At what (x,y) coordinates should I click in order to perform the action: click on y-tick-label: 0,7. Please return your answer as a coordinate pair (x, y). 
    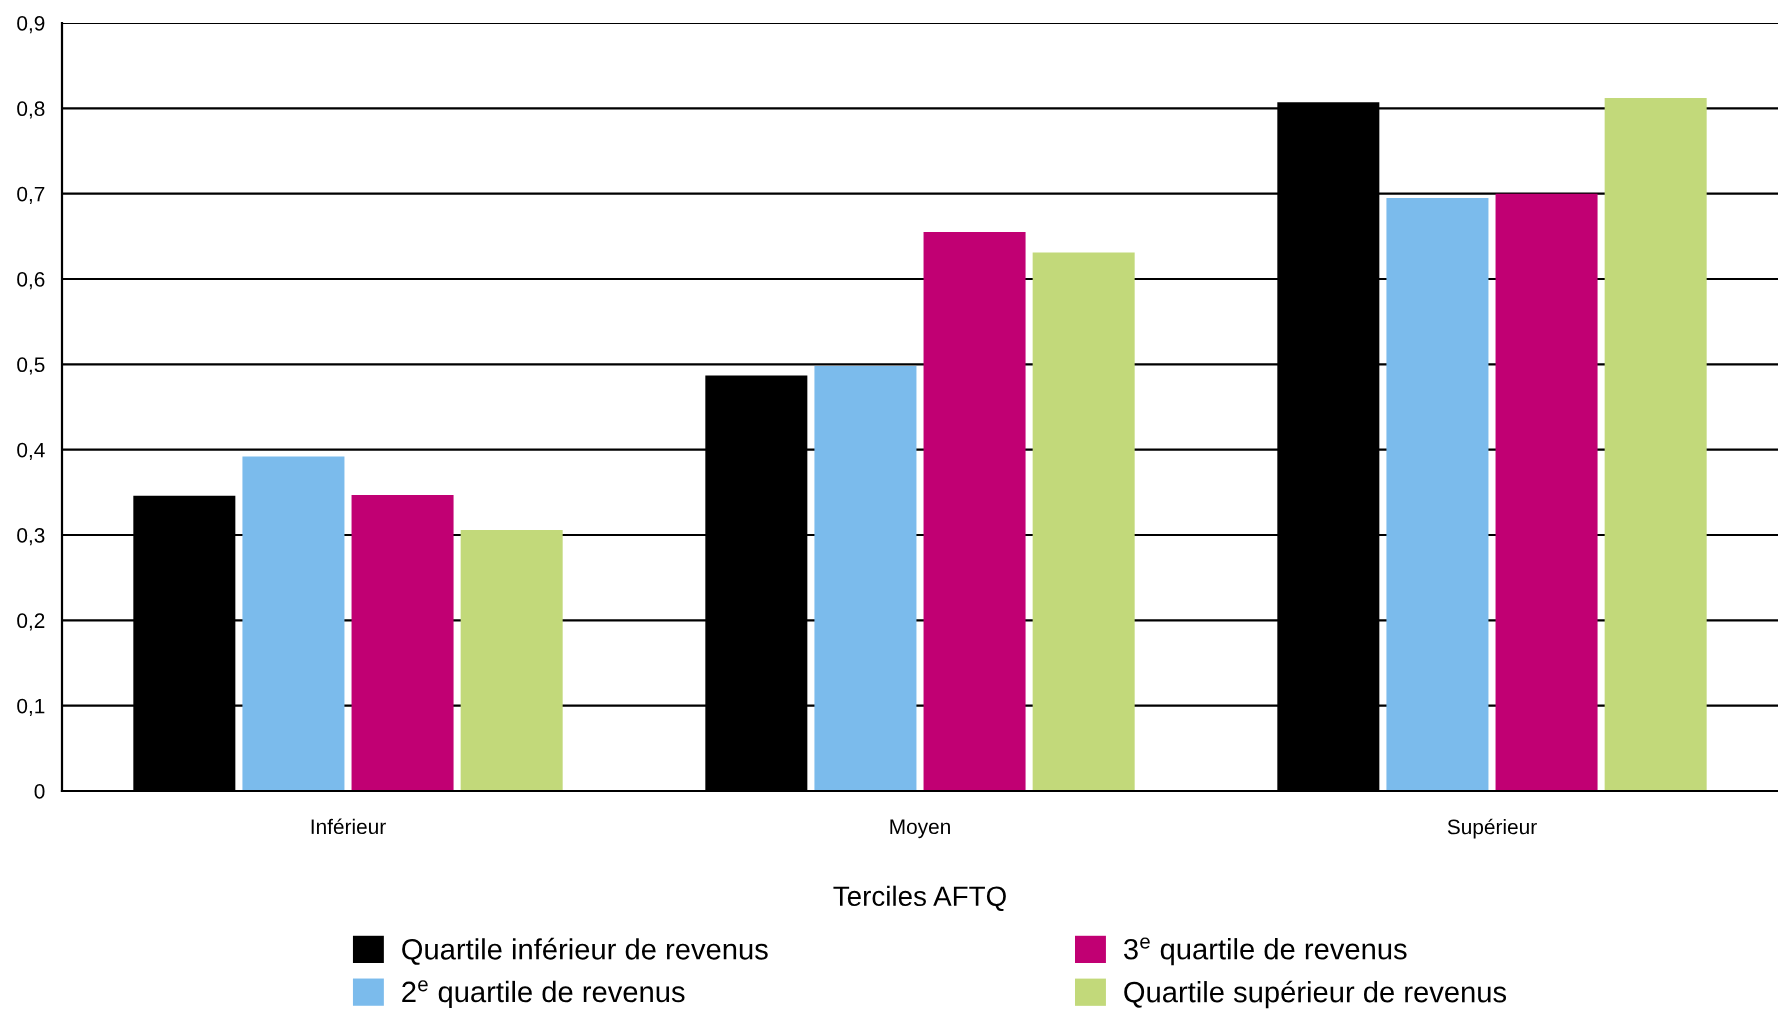
    Looking at the image, I should click on (31, 195).